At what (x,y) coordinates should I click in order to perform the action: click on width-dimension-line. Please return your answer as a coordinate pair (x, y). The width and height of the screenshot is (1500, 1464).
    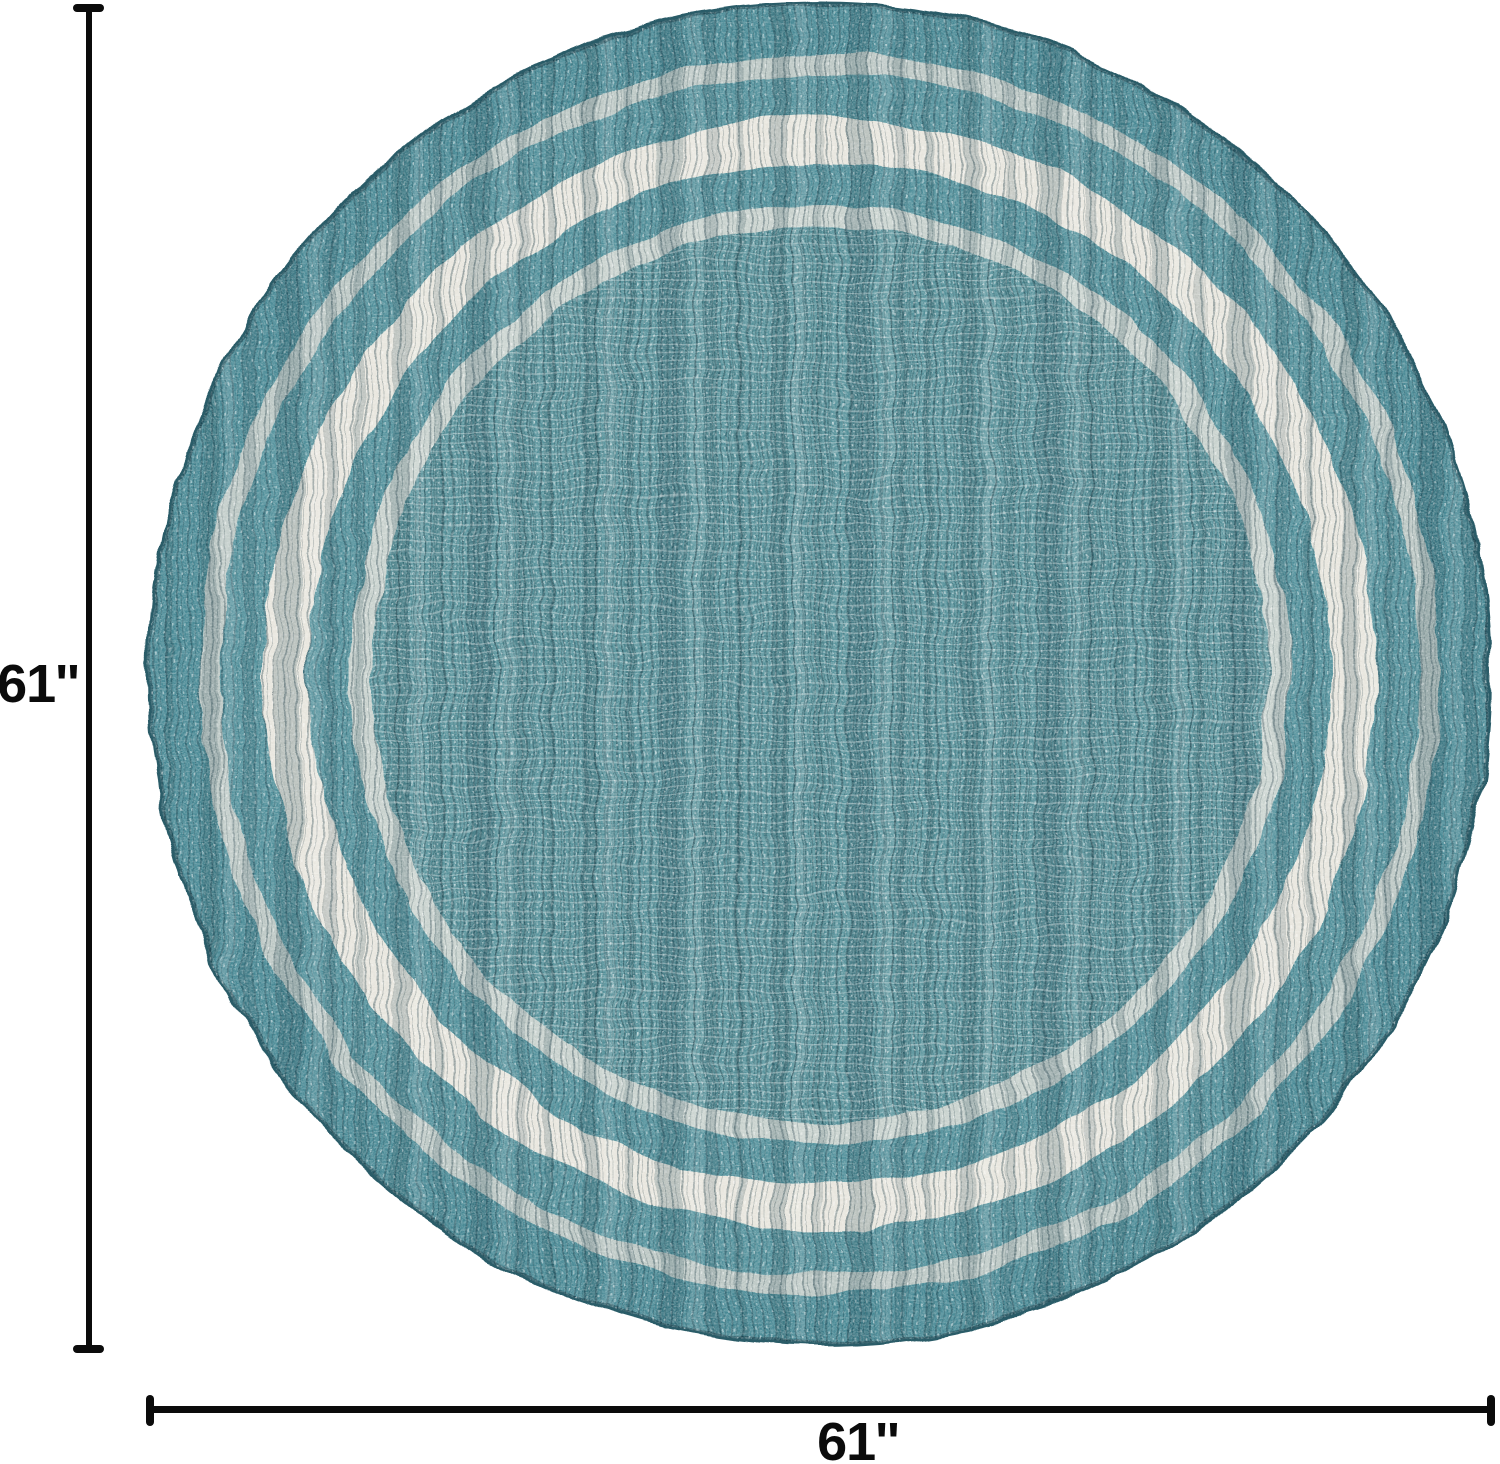
    Looking at the image, I should click on (820, 1409).